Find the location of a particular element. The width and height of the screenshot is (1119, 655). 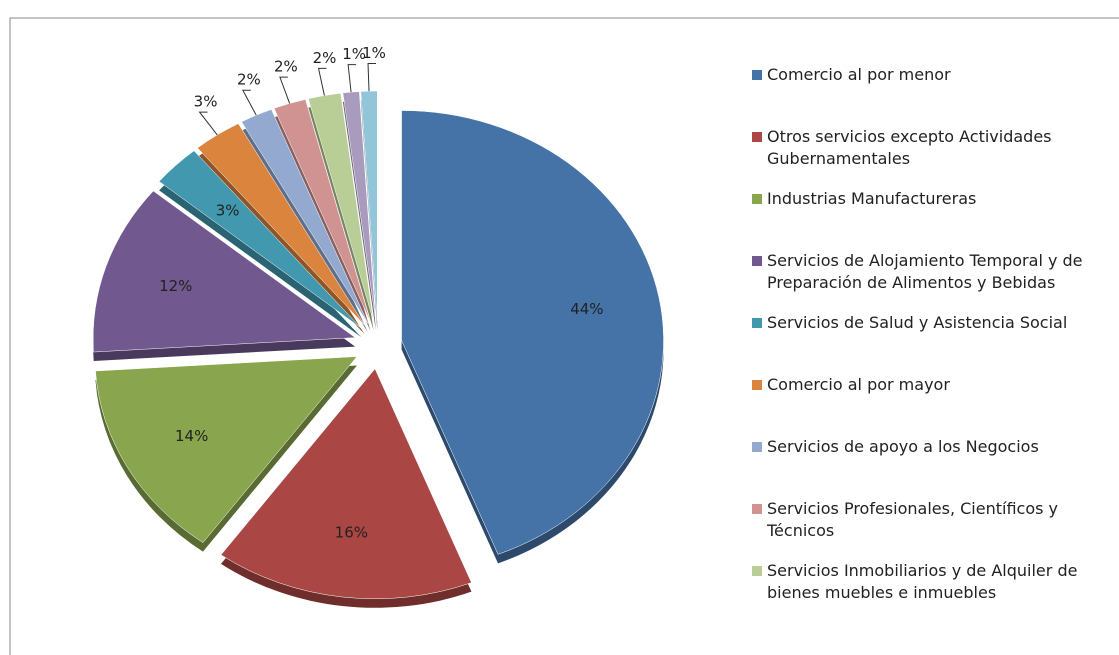

legend-entry: Comercio al por mayor is located at coordinates (928, 385).